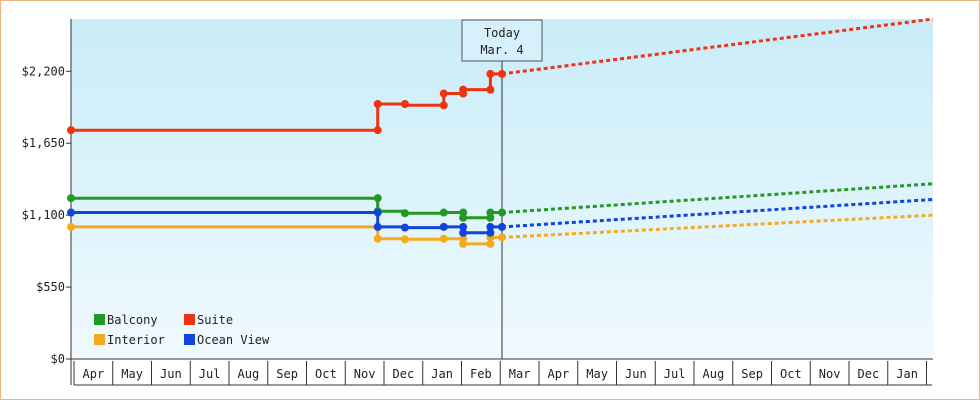 The width and height of the screenshot is (980, 400). I want to click on y-tick-label: $550, so click(50, 287).